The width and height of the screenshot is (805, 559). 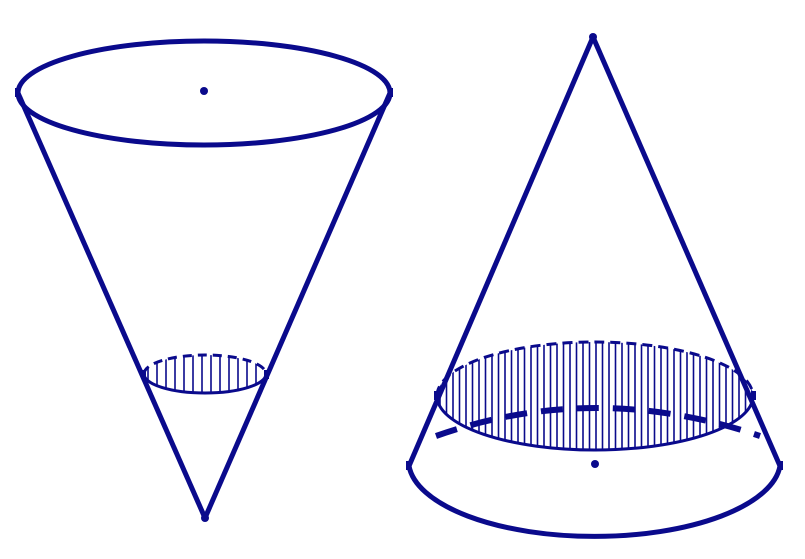 What do you see at coordinates (408, 465) in the screenshot?
I see `left-base-marker` at bounding box center [408, 465].